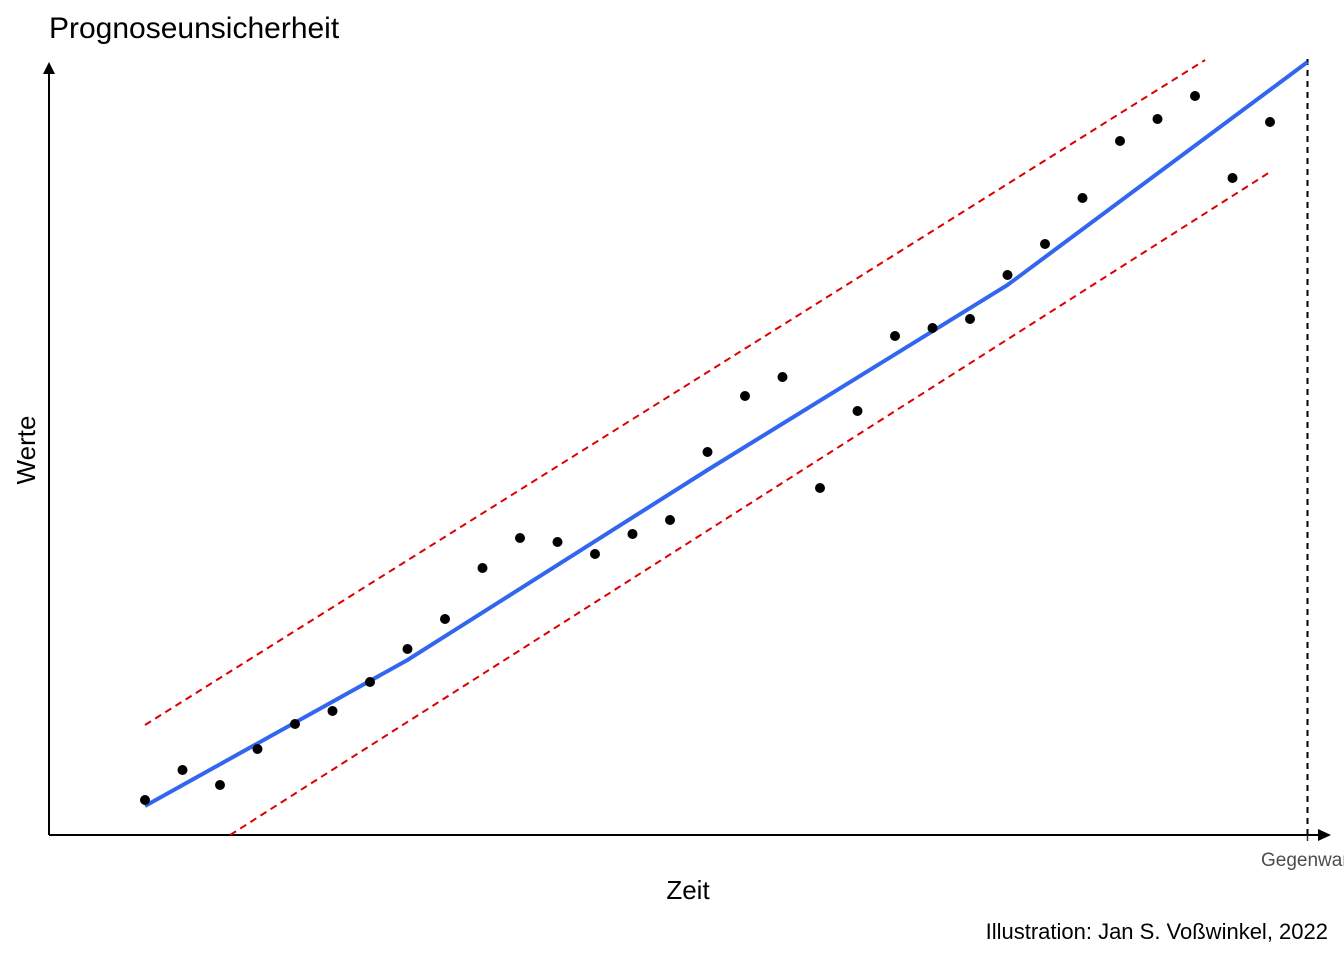 The height and width of the screenshot is (960, 1344). What do you see at coordinates (688, 890) in the screenshot?
I see `x-axis-label: Zeit` at bounding box center [688, 890].